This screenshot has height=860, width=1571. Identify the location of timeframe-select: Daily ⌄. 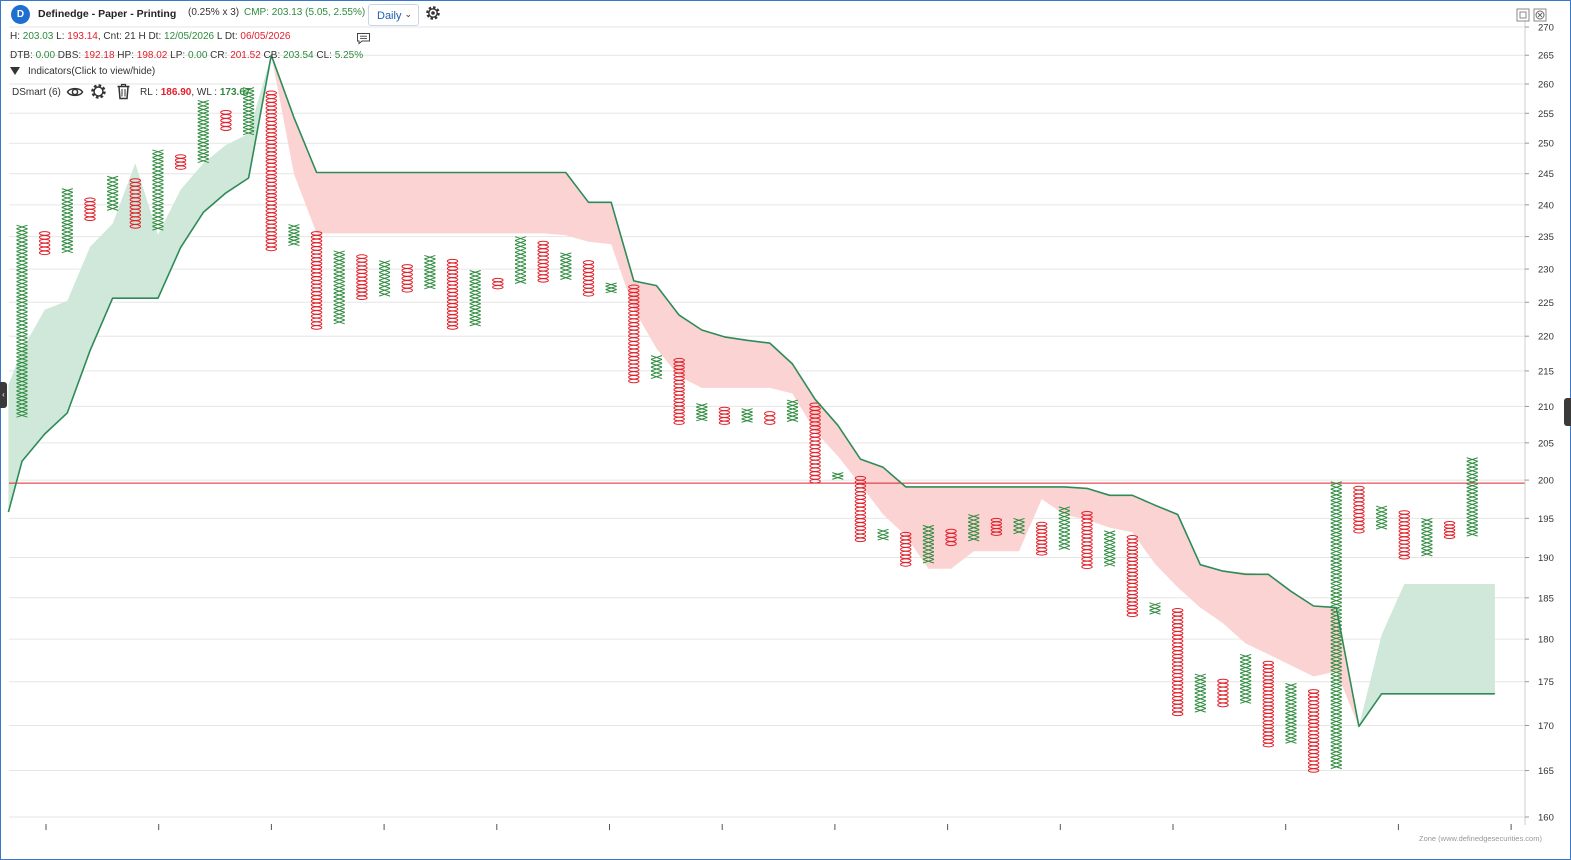
(393, 15).